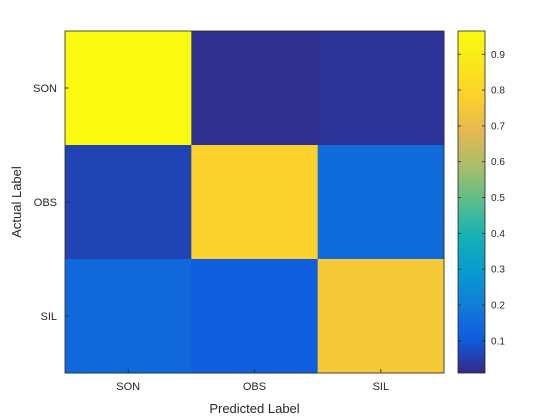  What do you see at coordinates (128, 202) in the screenshot?
I see `heatmap-cell-obs-son` at bounding box center [128, 202].